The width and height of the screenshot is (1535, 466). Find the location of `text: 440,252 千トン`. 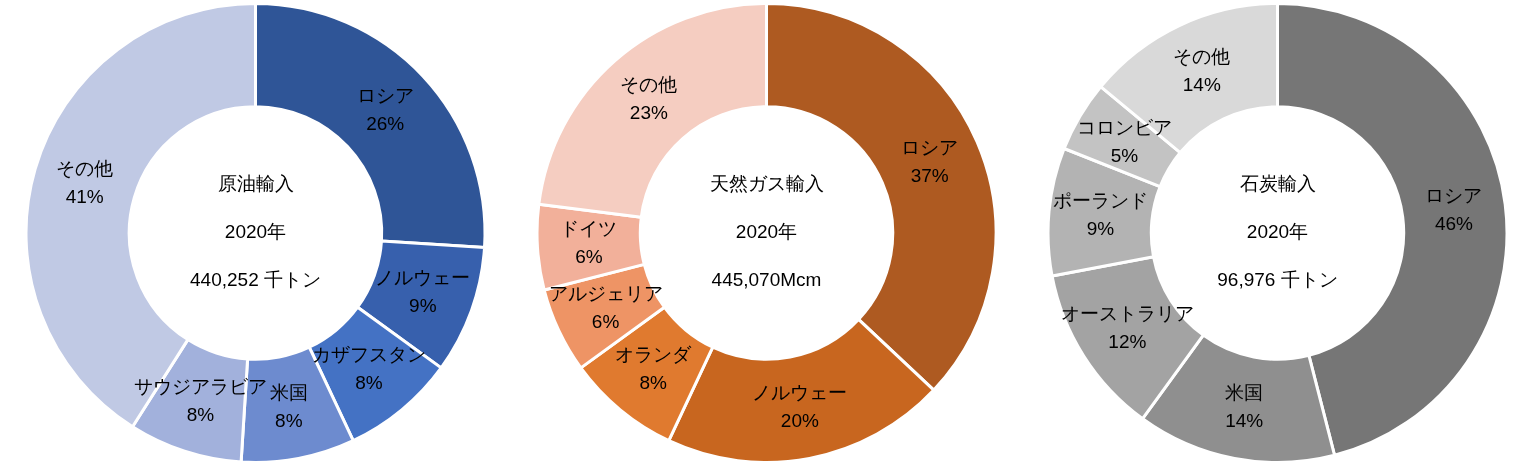

text: 440,252 千トン is located at coordinates (255, 280).